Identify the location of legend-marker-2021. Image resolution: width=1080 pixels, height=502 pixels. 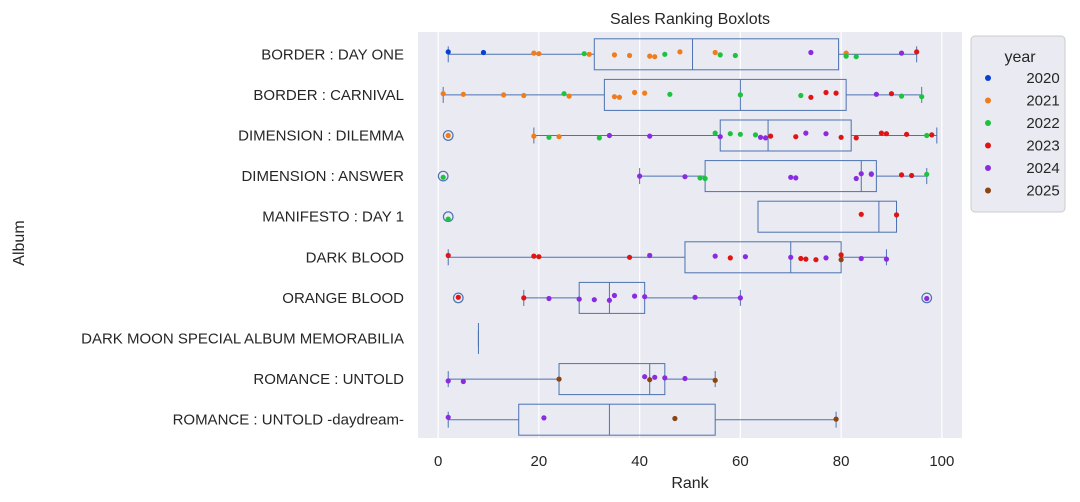
(988, 100).